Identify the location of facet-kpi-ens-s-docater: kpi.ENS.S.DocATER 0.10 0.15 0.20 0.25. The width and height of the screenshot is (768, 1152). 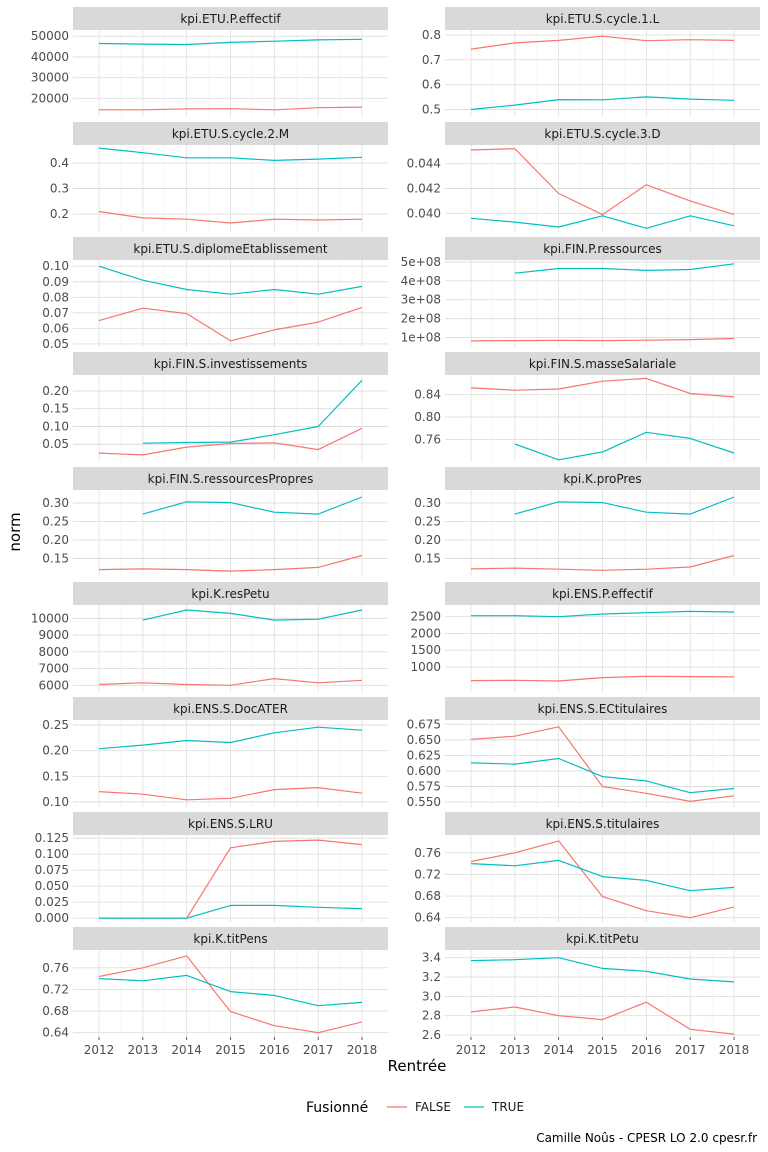
(215, 753).